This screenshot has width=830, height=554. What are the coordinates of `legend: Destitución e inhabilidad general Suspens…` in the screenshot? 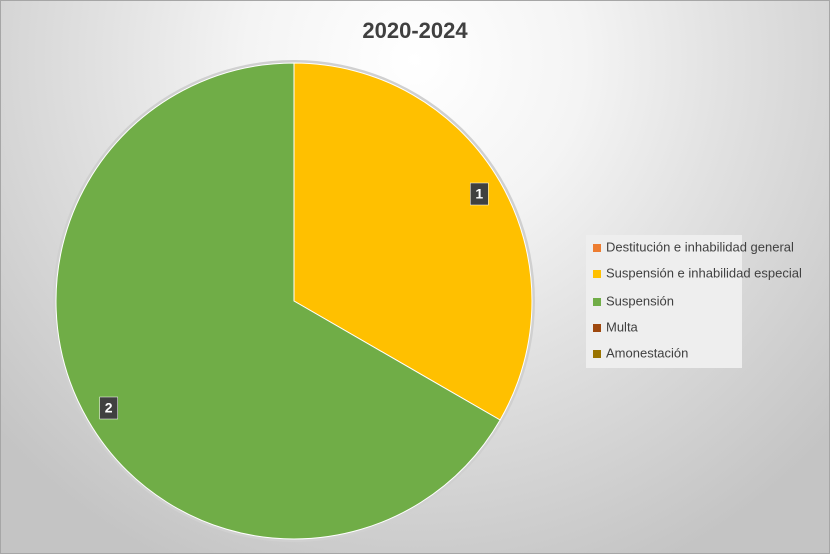 It's located at (697, 299).